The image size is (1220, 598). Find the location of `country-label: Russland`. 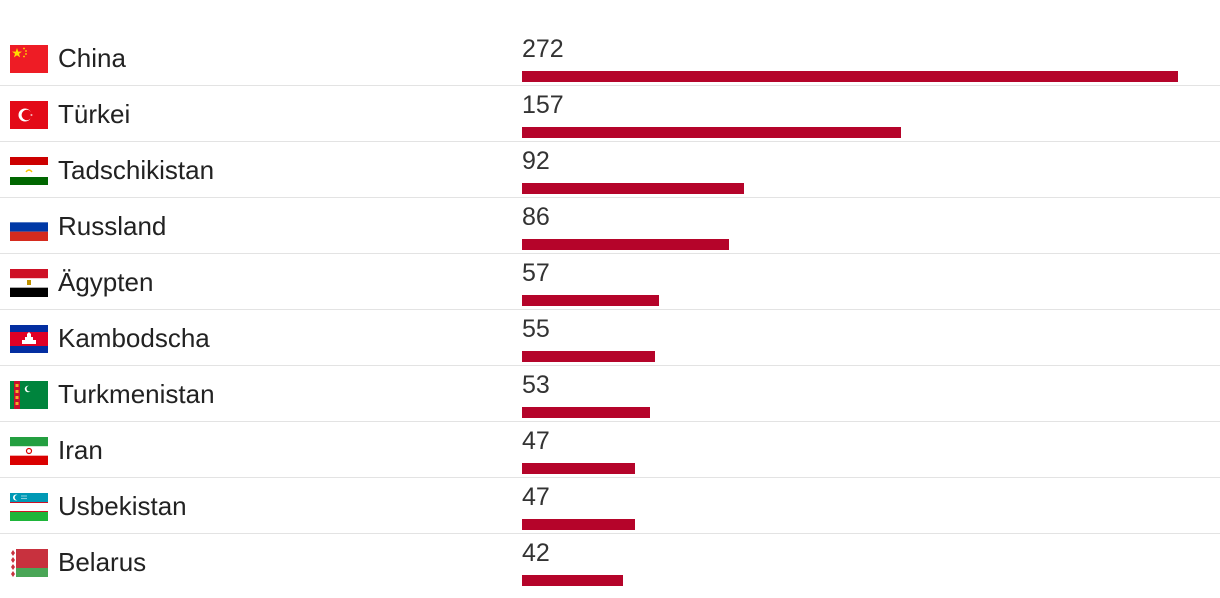

country-label: Russland is located at coordinates (112, 226).